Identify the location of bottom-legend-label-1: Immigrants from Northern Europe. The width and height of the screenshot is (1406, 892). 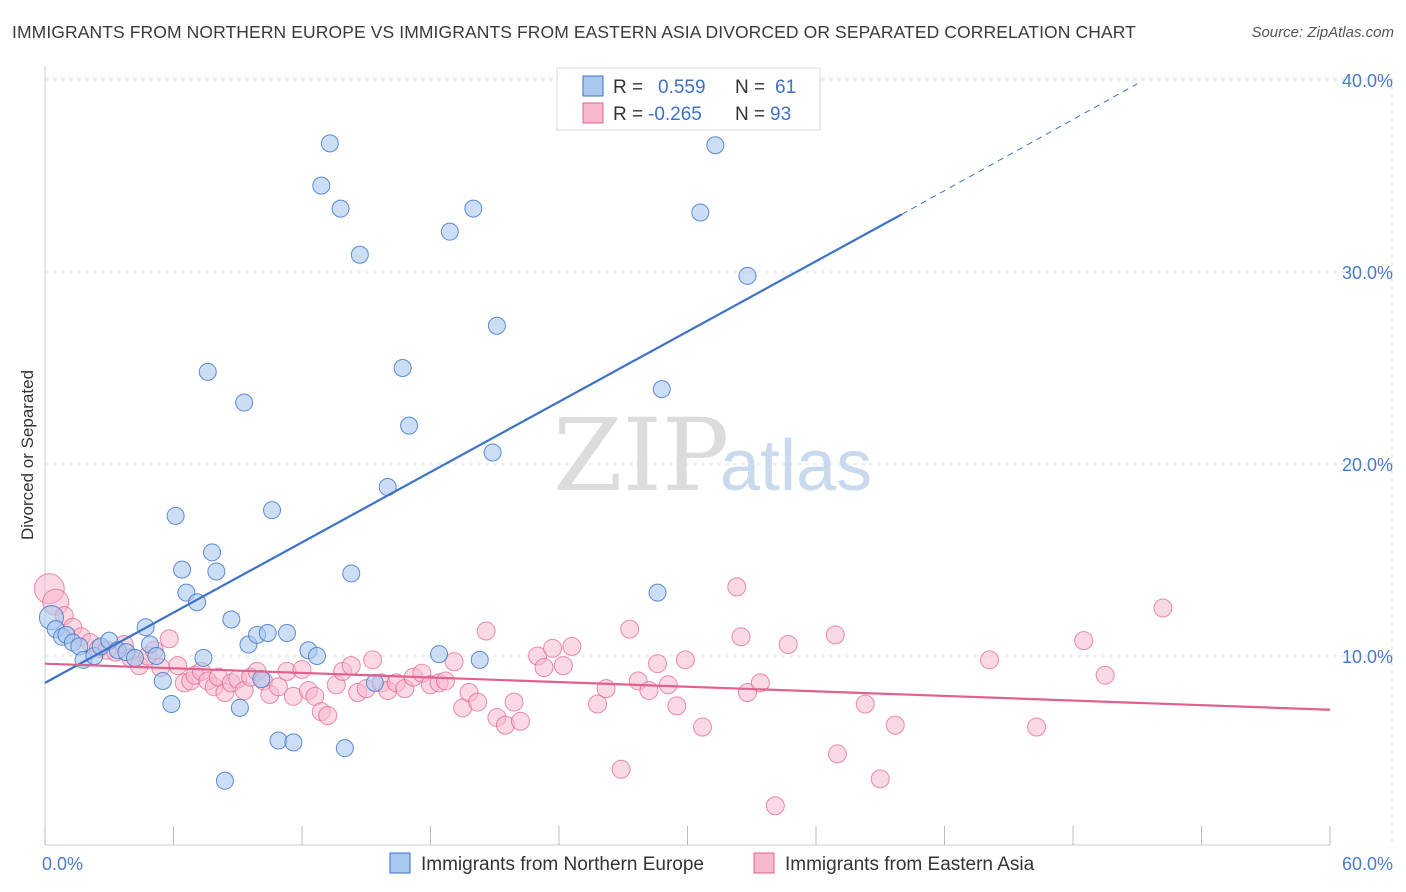
(562, 864).